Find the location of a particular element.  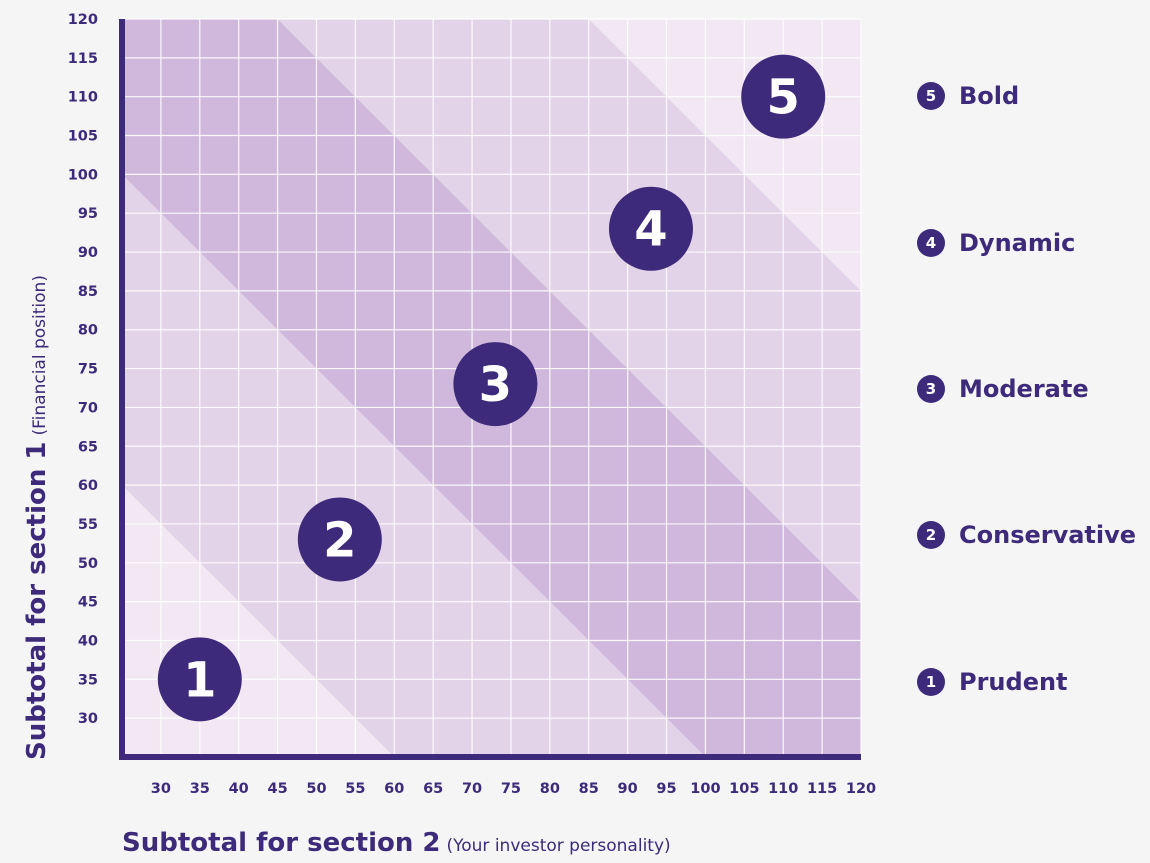

y-axis-title-sub: (Financial position) is located at coordinates (40, 355).